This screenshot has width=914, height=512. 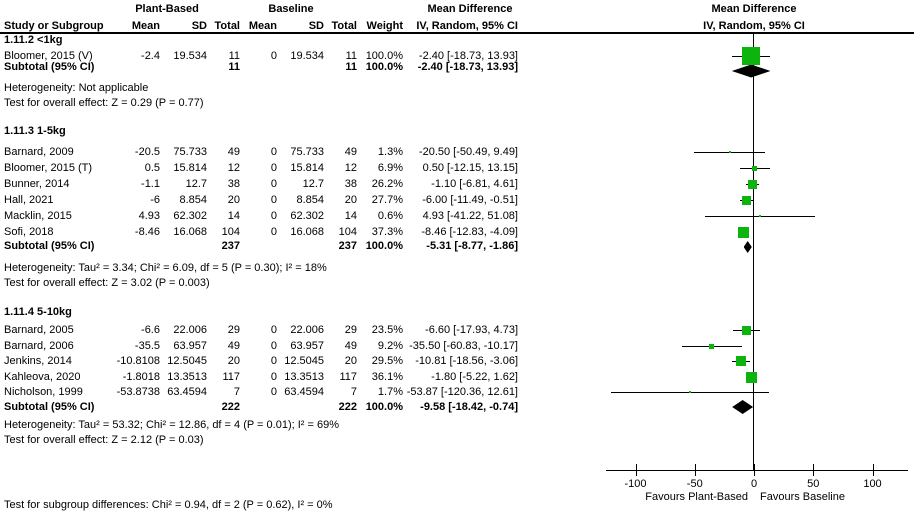 What do you see at coordinates (470, 9) in the screenshot?
I see `mean-difference-column-header: Mean Difference` at bounding box center [470, 9].